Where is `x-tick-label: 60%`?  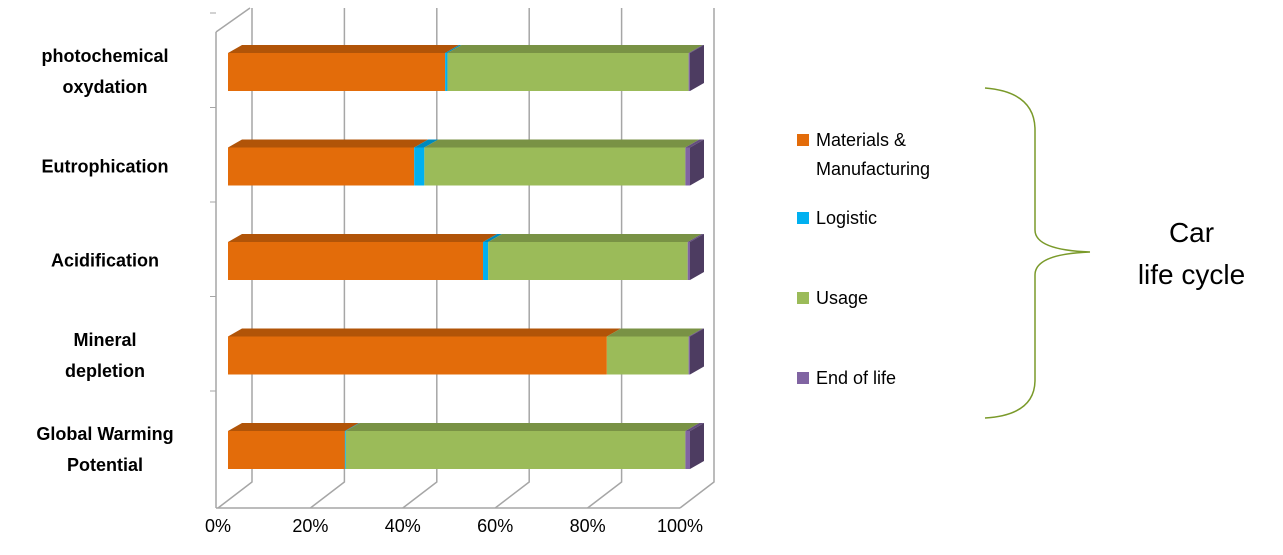
x-tick-label: 60% is located at coordinates (495, 526).